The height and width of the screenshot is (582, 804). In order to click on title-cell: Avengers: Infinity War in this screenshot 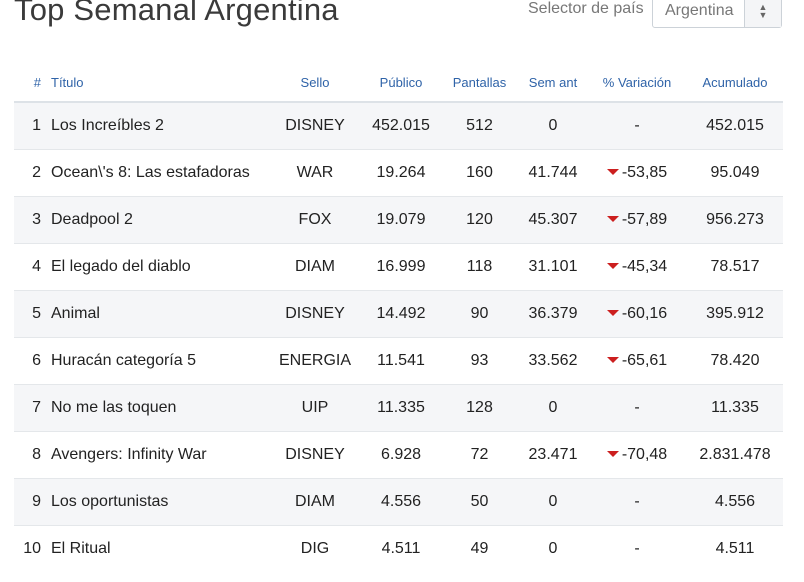, I will do `click(154, 455)`.